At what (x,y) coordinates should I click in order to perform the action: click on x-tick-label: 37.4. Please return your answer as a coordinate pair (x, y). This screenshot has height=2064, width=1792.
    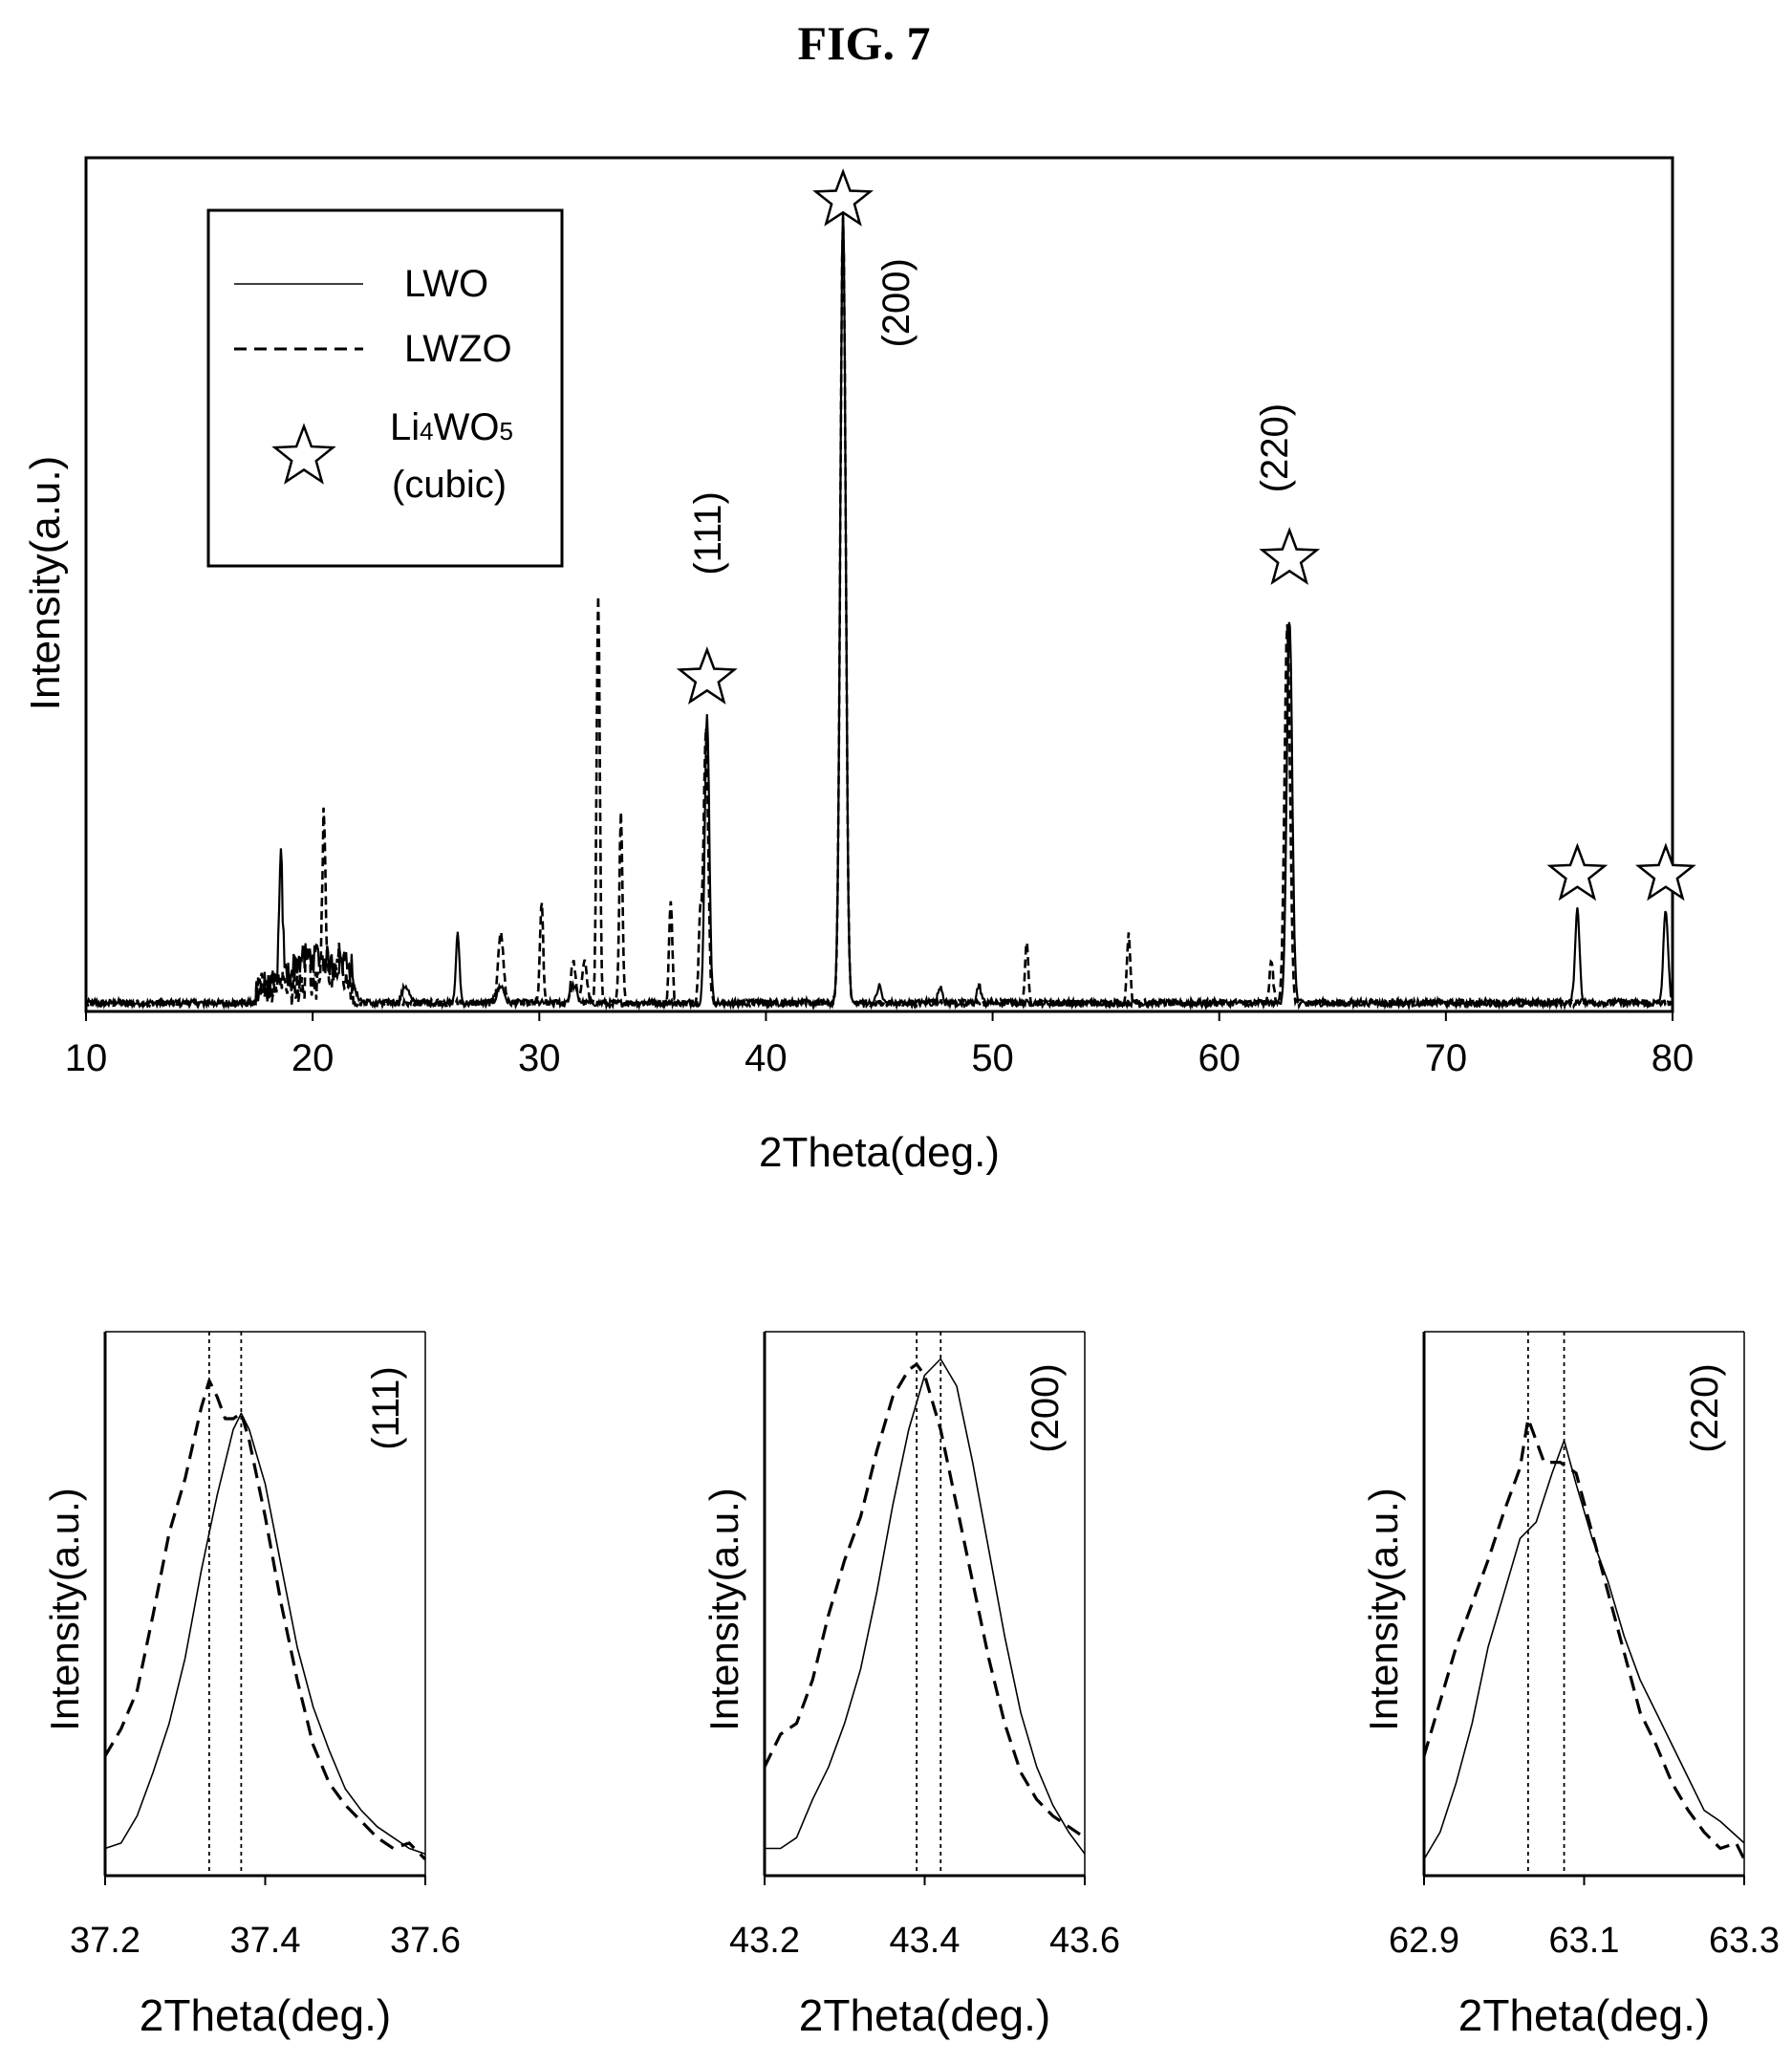
    Looking at the image, I should click on (265, 1941).